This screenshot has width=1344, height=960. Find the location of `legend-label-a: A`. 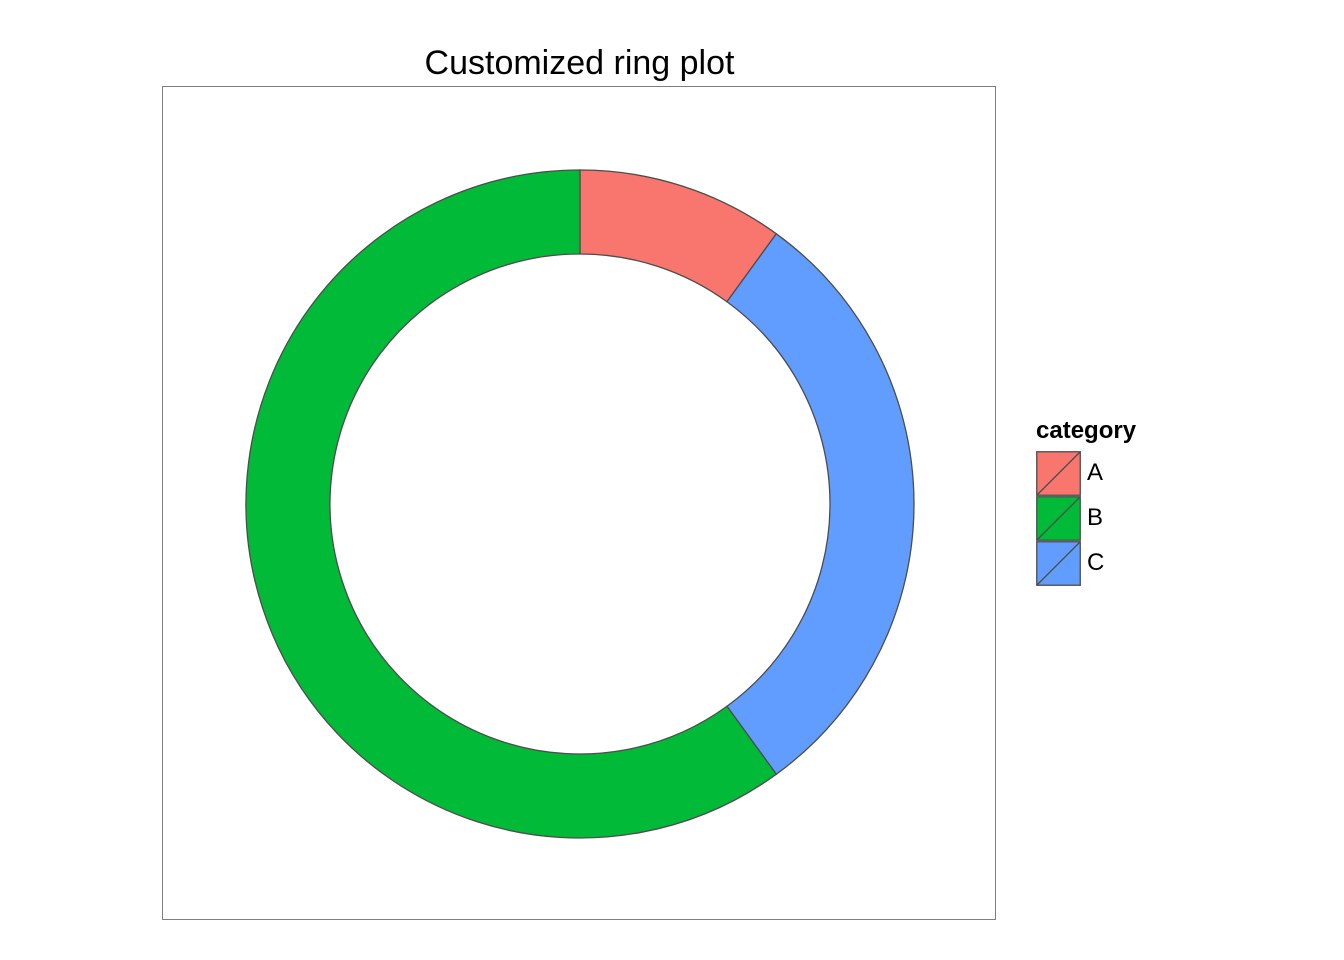

legend-label-a: A is located at coordinates (1095, 472).